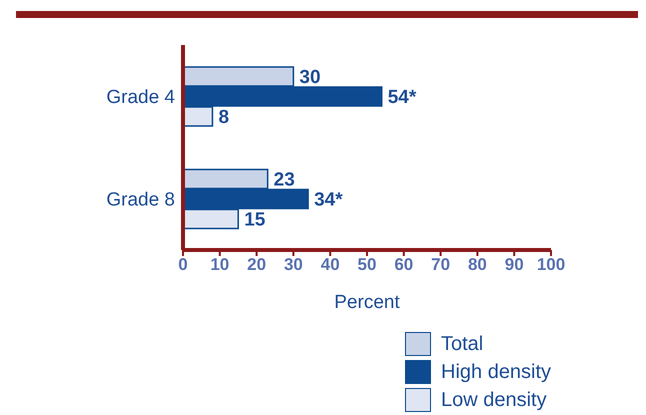 This screenshot has width=646, height=415. I want to click on y-tick-label: Grade 4, so click(141, 97).